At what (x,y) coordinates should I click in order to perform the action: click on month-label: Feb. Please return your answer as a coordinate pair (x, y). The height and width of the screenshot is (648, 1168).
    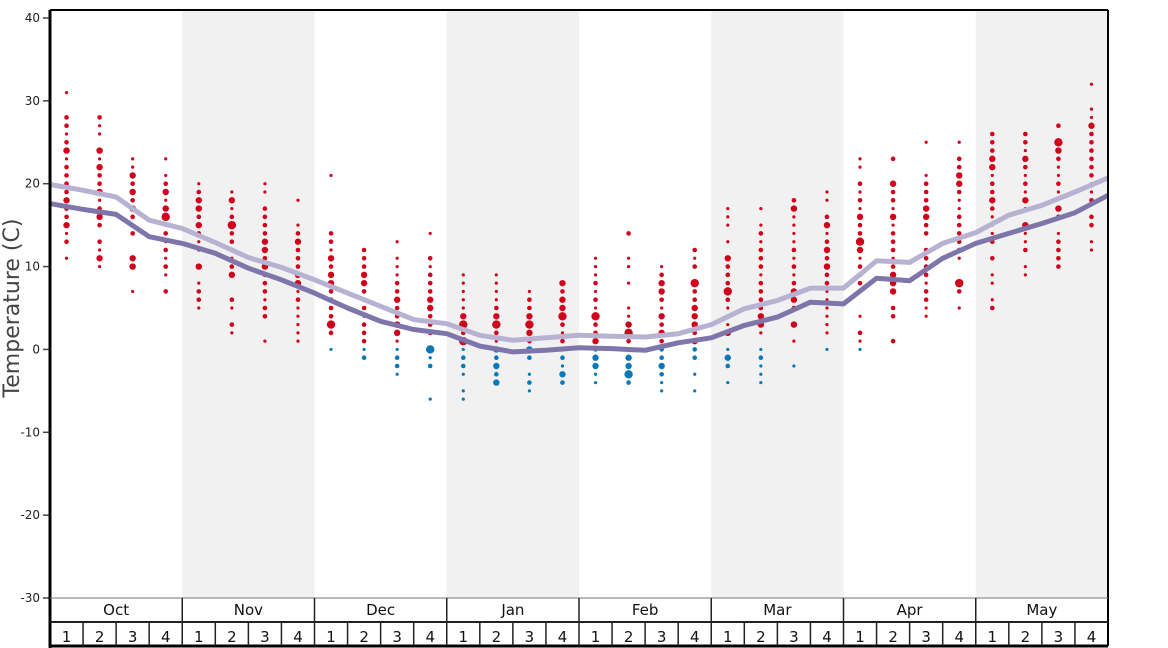
    Looking at the image, I should click on (645, 610).